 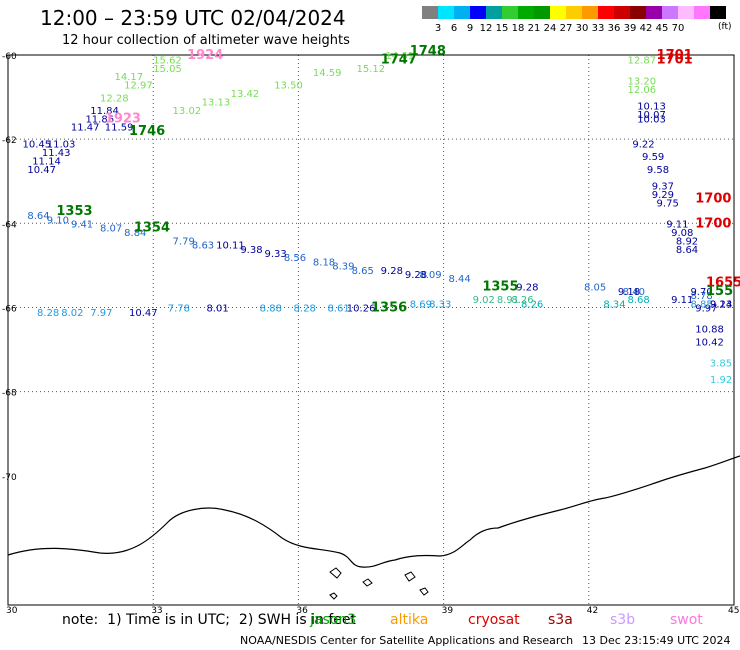 I want to click on wave-height-label: 9.14, so click(x=721, y=304).